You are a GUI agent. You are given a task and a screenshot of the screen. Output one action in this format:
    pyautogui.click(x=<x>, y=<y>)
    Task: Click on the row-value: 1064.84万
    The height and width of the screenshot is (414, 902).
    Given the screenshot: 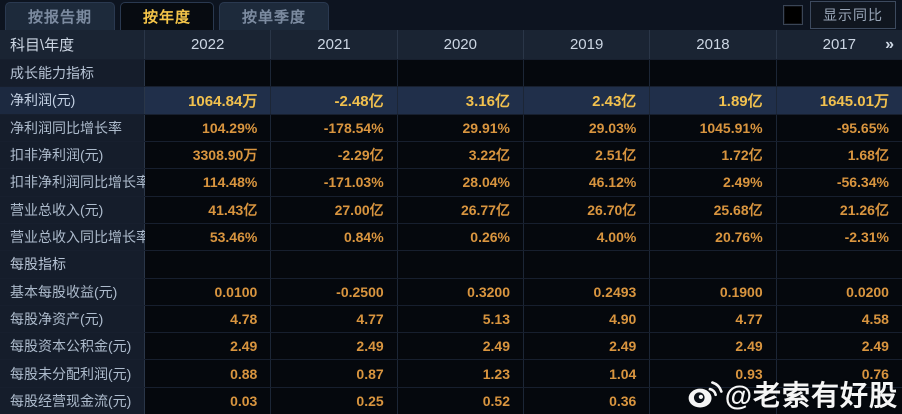 What is the action you would take?
    pyautogui.click(x=208, y=100)
    